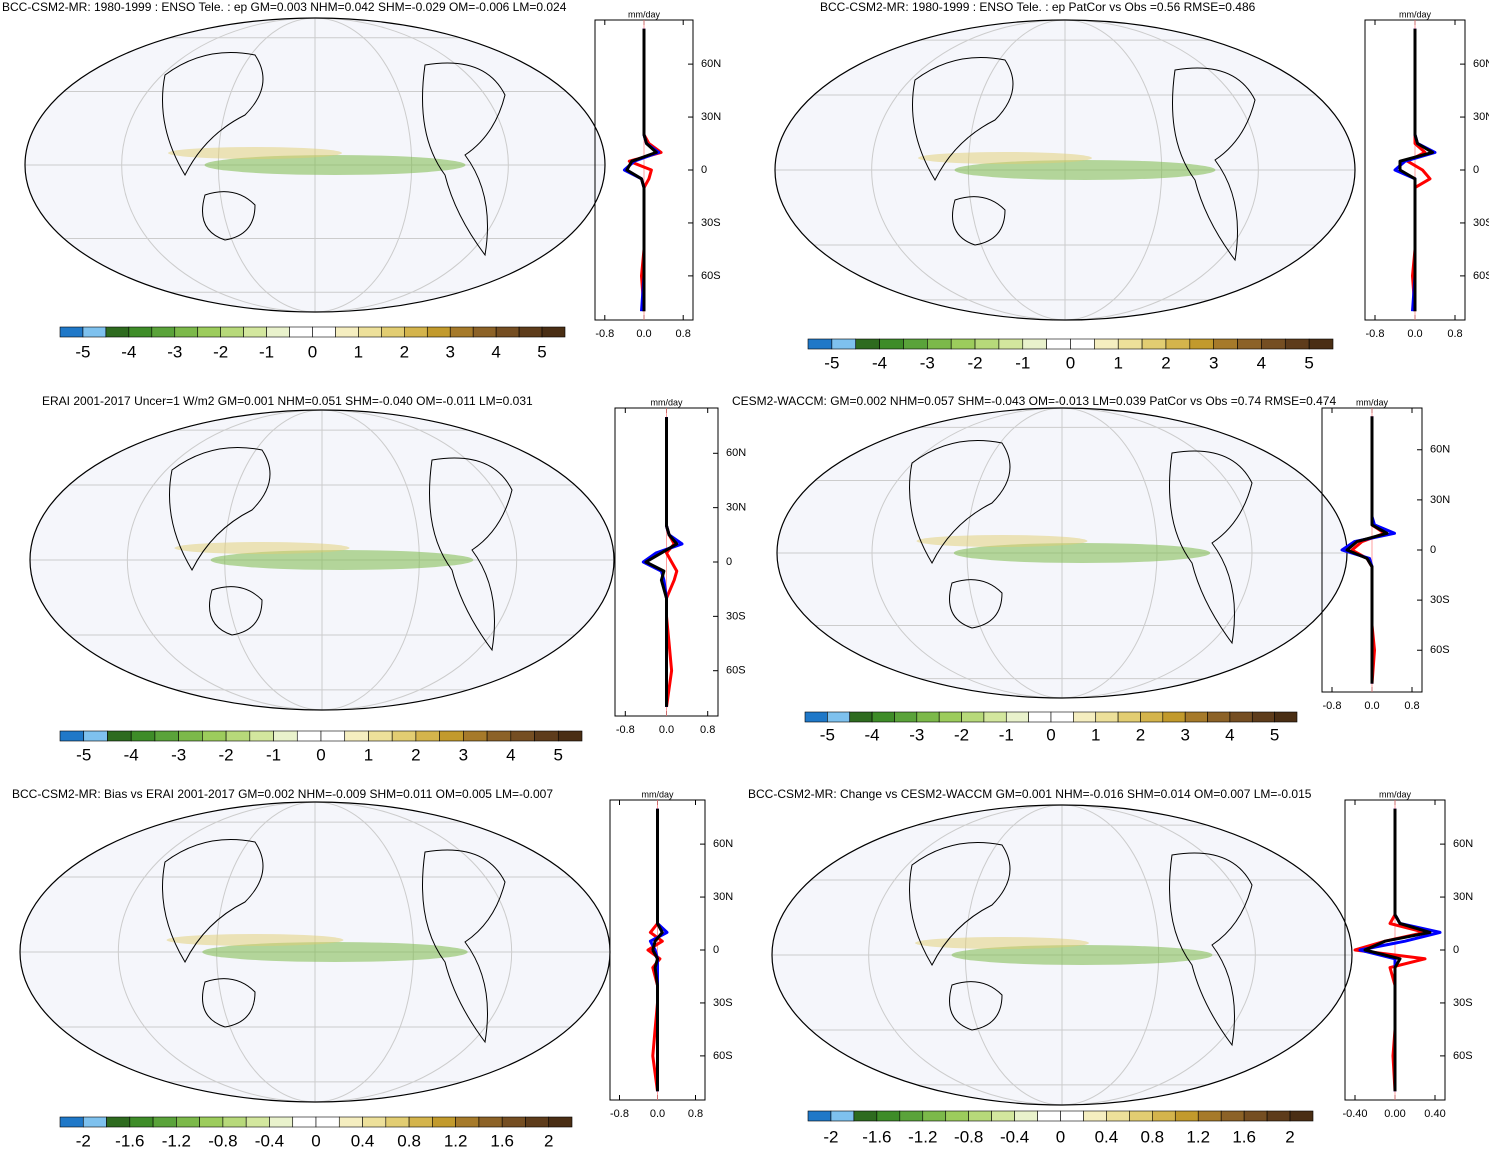 The image size is (1489, 1155). What do you see at coordinates (827, 734) in the screenshot?
I see `colorbar-label: -5` at bounding box center [827, 734].